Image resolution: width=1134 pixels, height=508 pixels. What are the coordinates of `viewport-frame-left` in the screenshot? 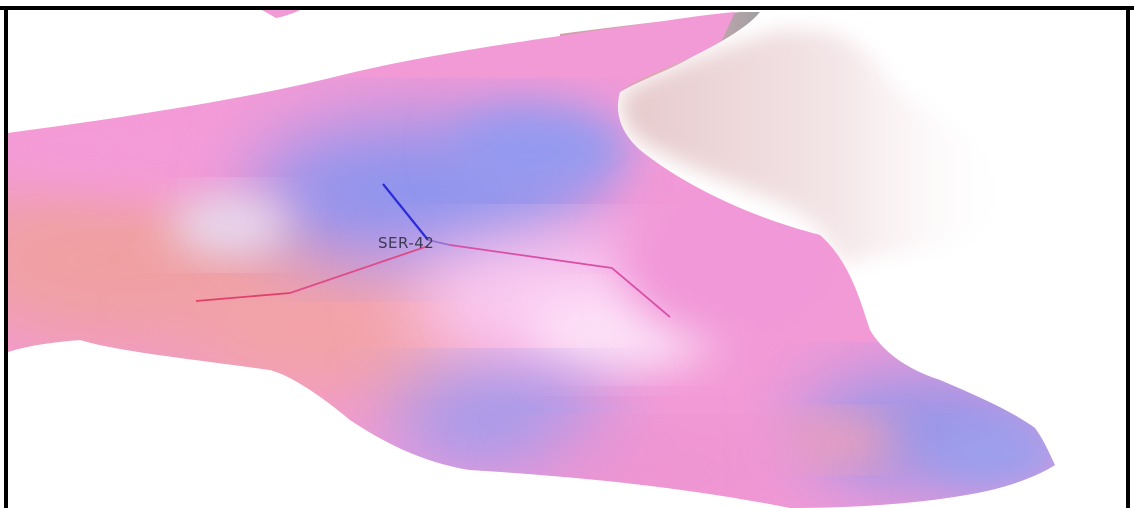 It's located at (6, 257).